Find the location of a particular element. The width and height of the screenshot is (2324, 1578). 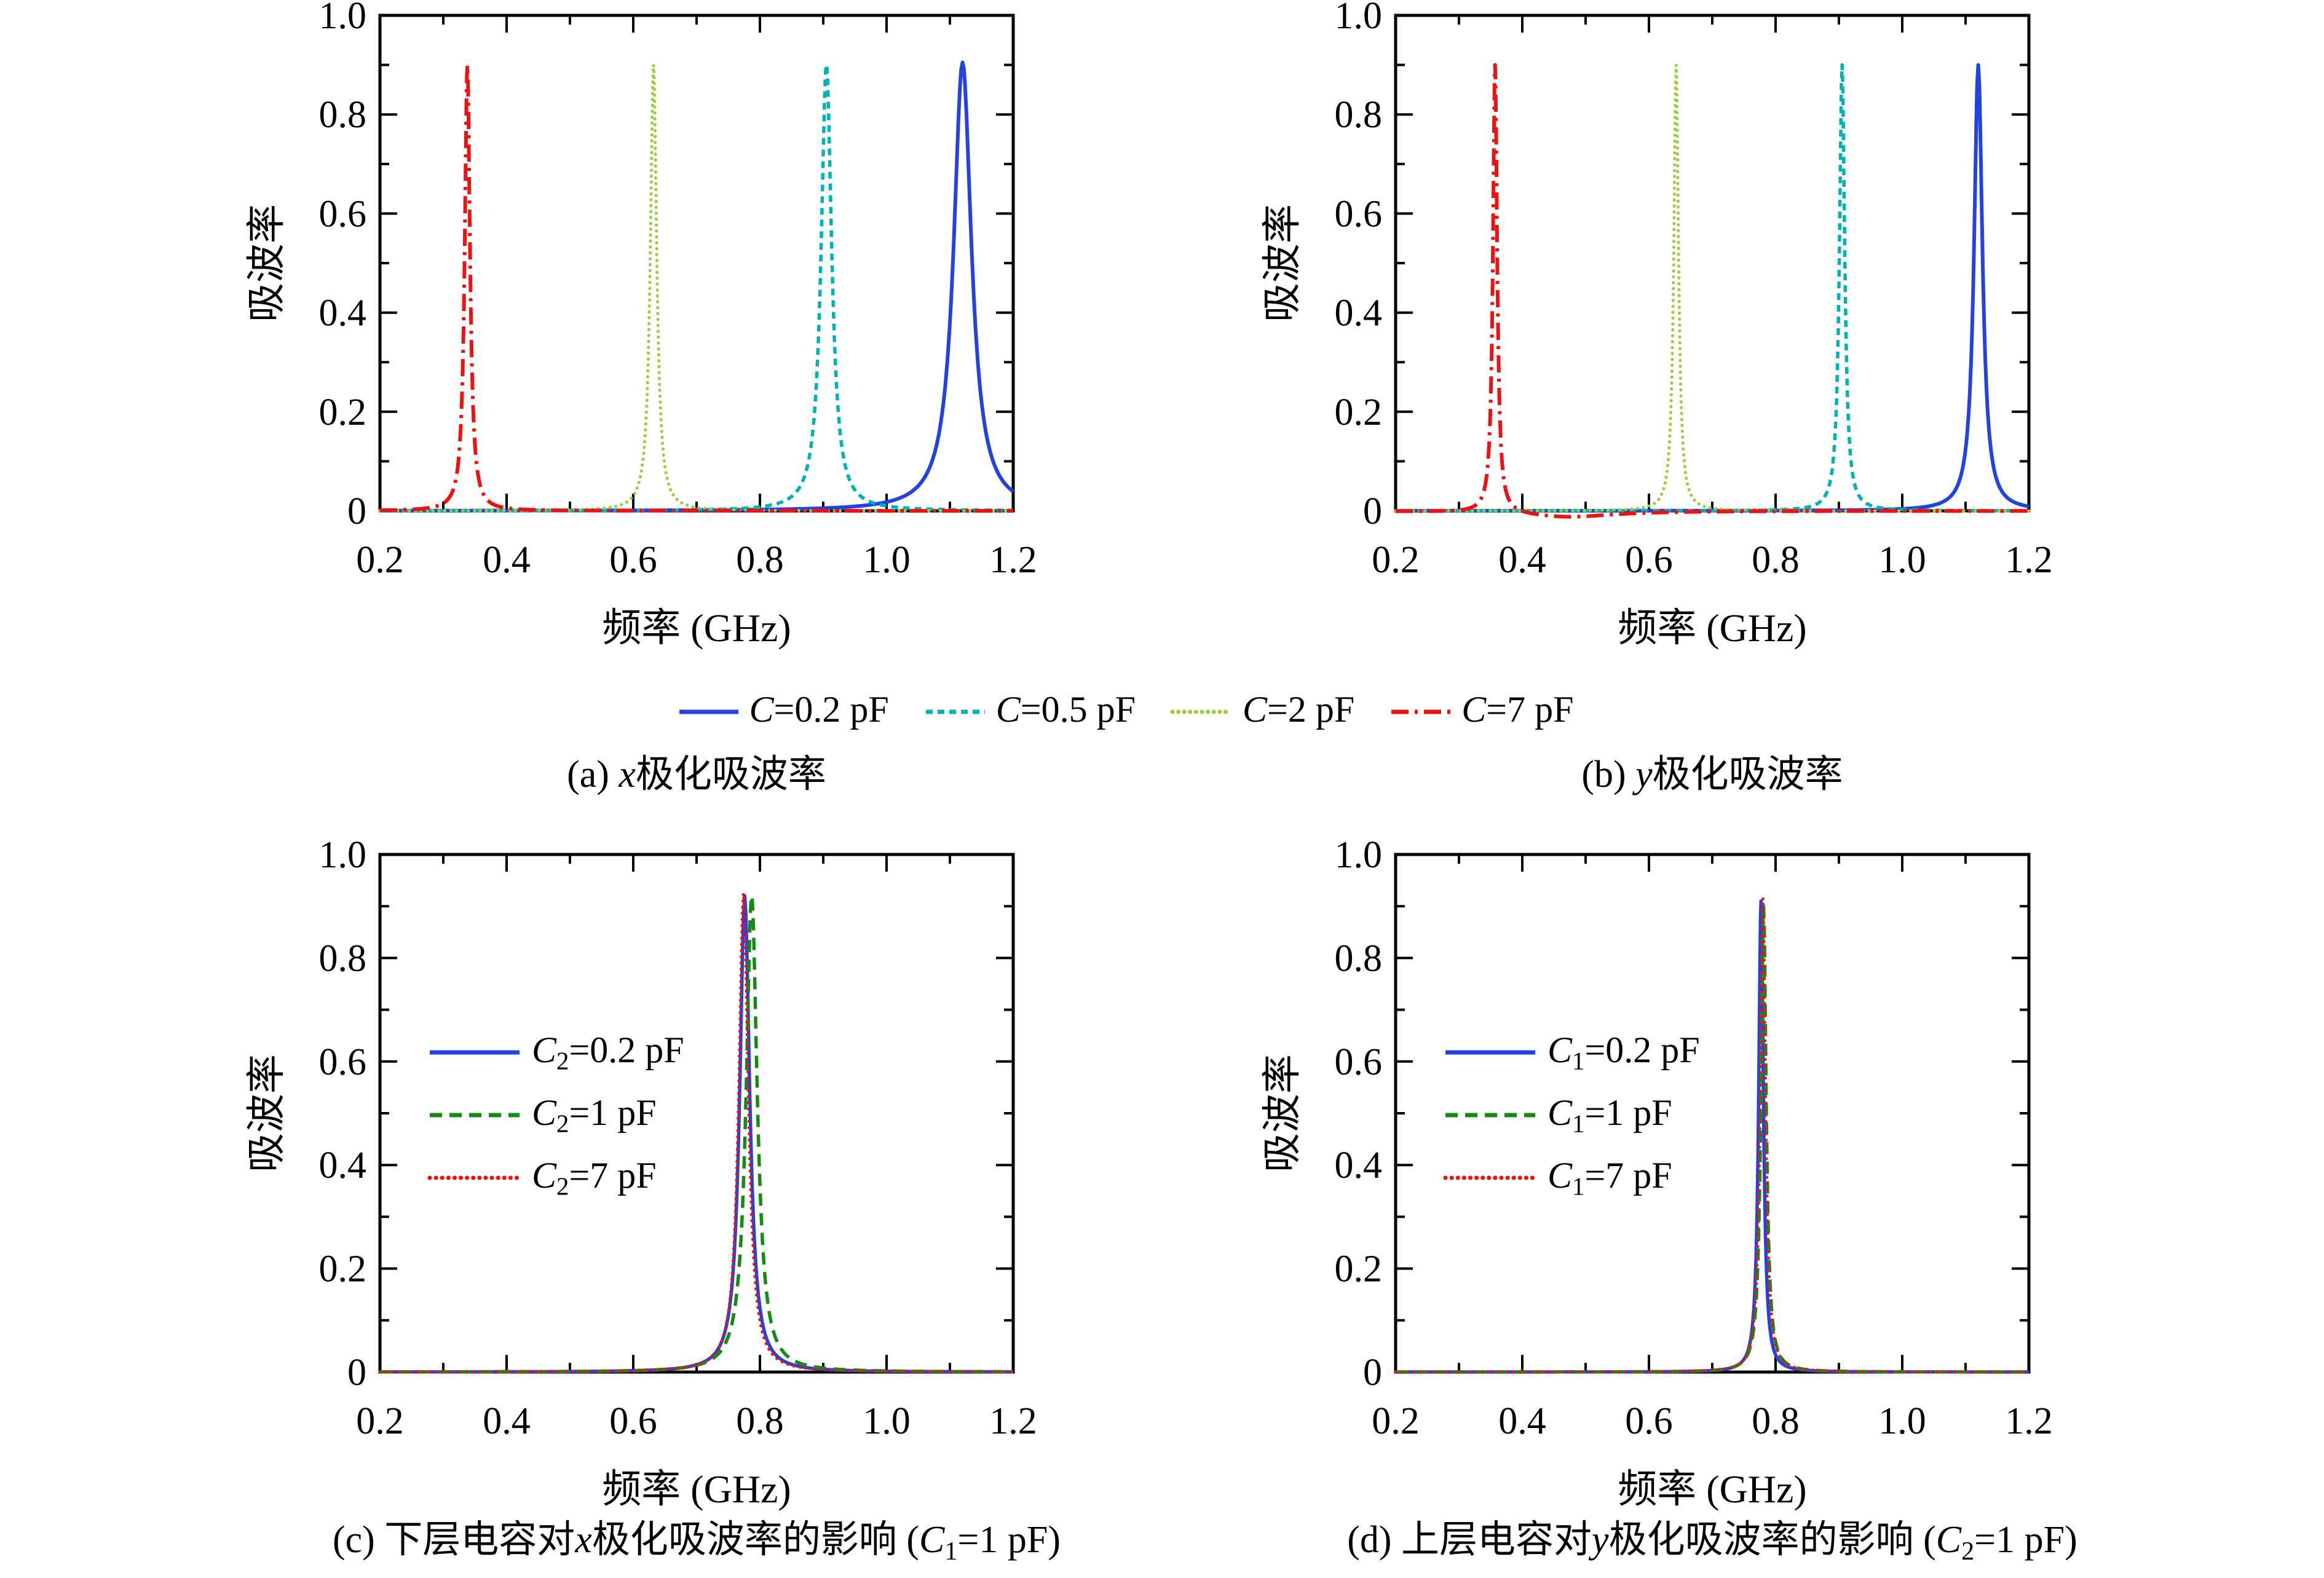

legend-item-c05: C=0.5 pF is located at coordinates (1029, 711).